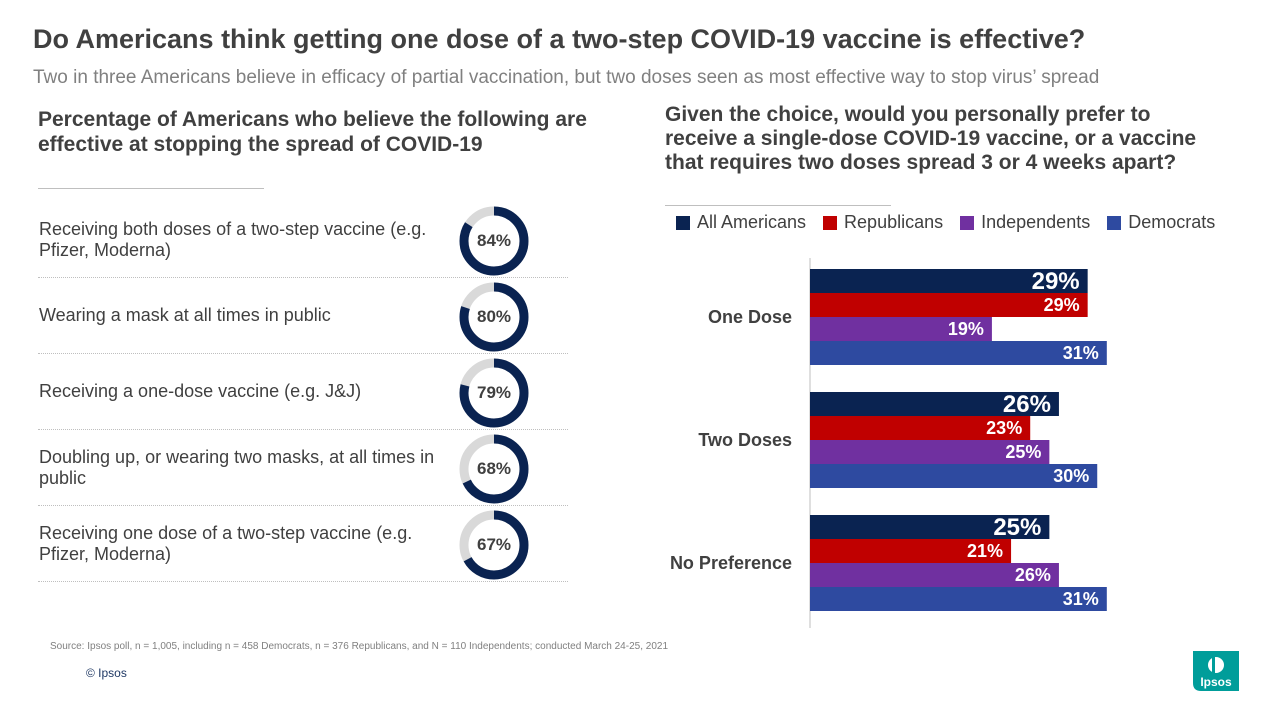 Image resolution: width=1280 pixels, height=720 pixels. I want to click on logo-emblem, so click(1216, 665).